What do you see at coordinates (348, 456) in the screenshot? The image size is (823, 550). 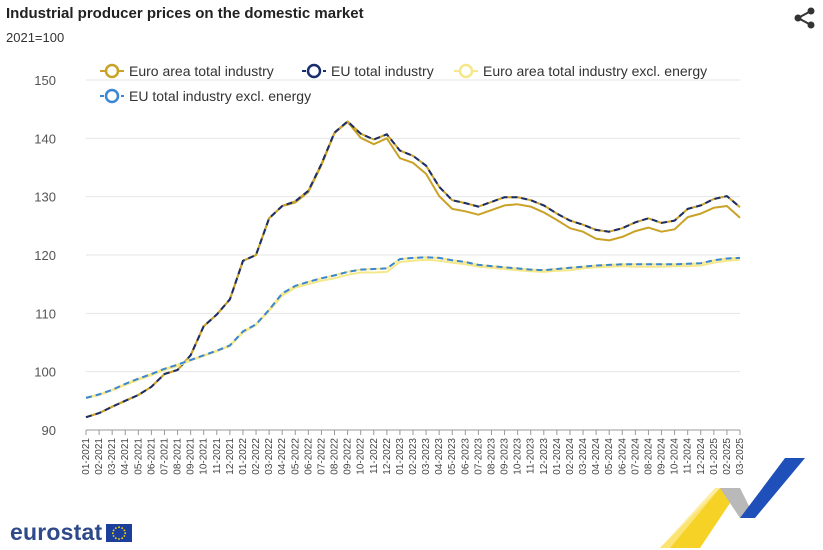 I see `x-tick-label: 09-2022` at bounding box center [348, 456].